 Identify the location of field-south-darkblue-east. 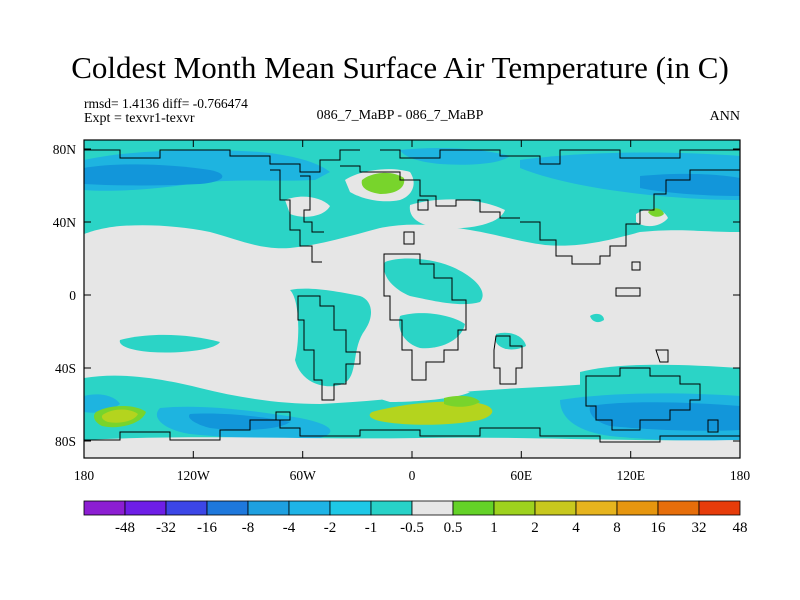
(664, 416).